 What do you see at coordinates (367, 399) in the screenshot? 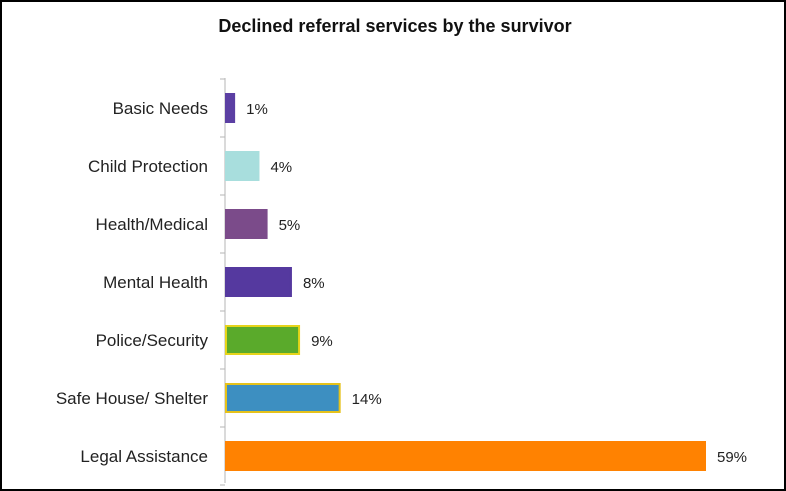
I see `data-label: 14%` at bounding box center [367, 399].